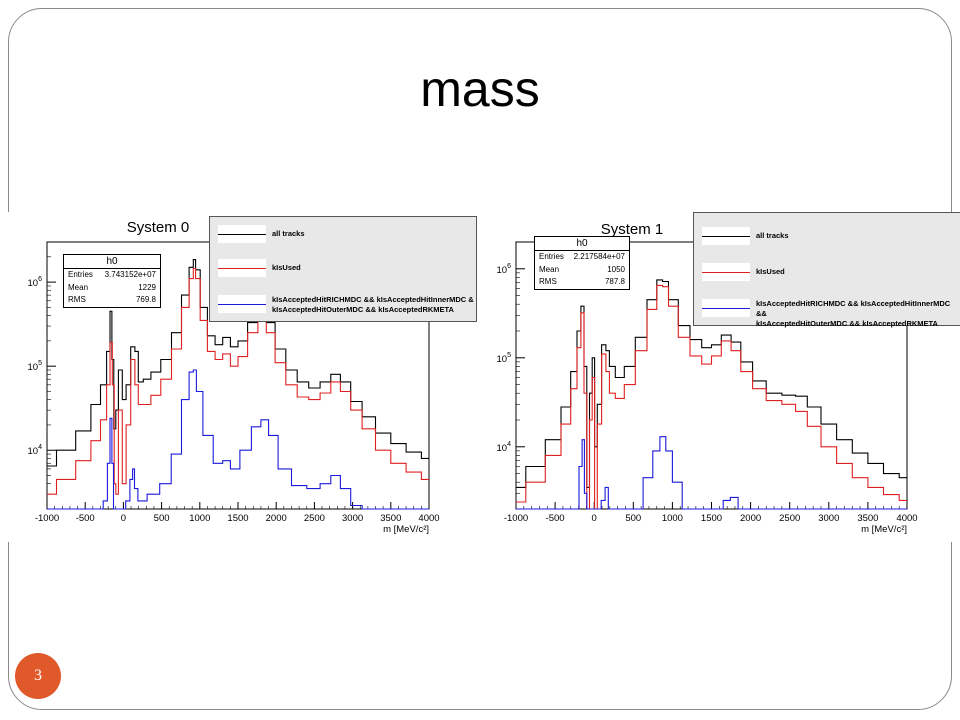 The image size is (960, 720). What do you see at coordinates (145, 299) in the screenshot?
I see `stats-value: 769.8` at bounding box center [145, 299].